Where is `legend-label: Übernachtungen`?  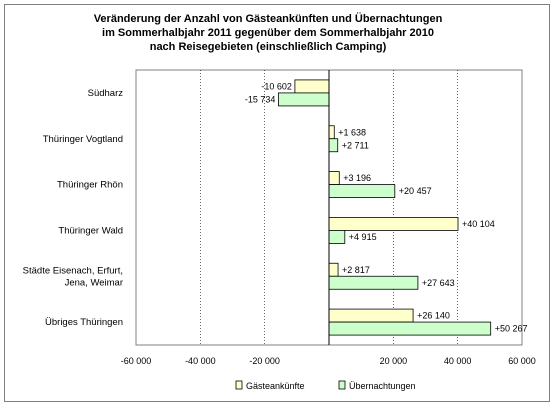
legend-label: Übernachtungen is located at coordinates (382, 386).